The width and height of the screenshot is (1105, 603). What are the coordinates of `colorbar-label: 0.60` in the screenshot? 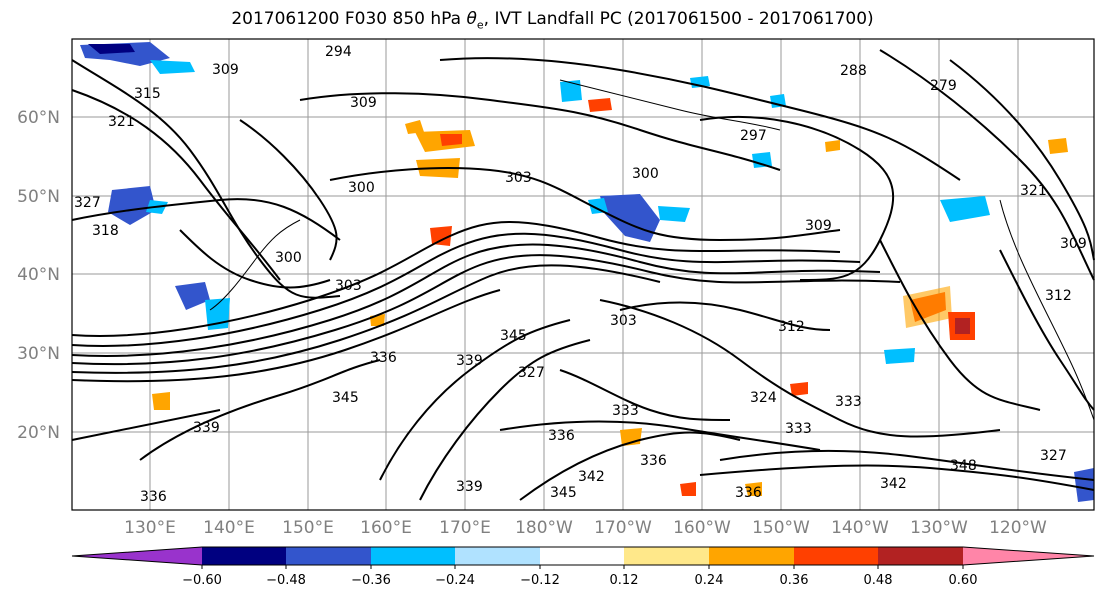 It's located at (963, 580).